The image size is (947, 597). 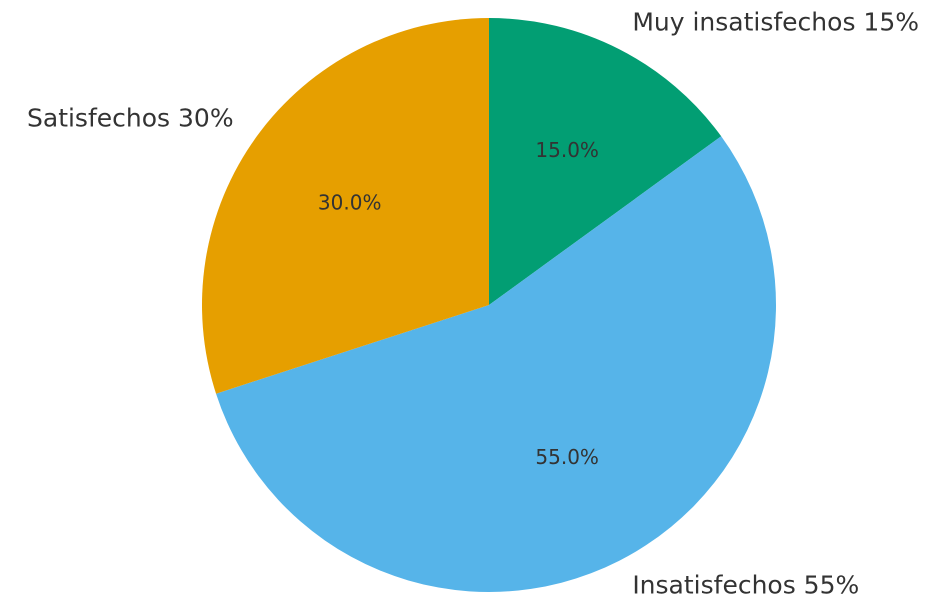 I want to click on value-label: 15.0%, so click(x=567, y=150).